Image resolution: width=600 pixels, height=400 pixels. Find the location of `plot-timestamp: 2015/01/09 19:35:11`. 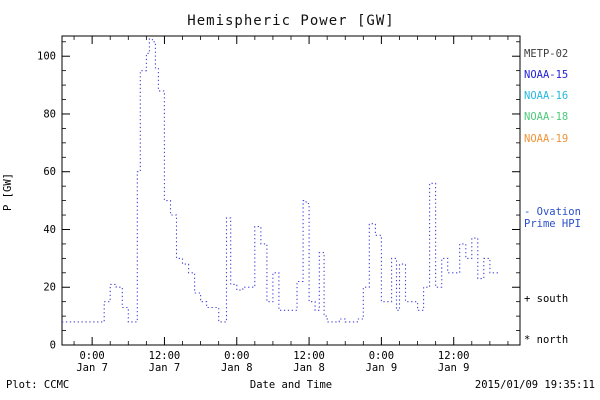

plot-timestamp: 2015/01/09 19:35:11 is located at coordinates (534, 385).